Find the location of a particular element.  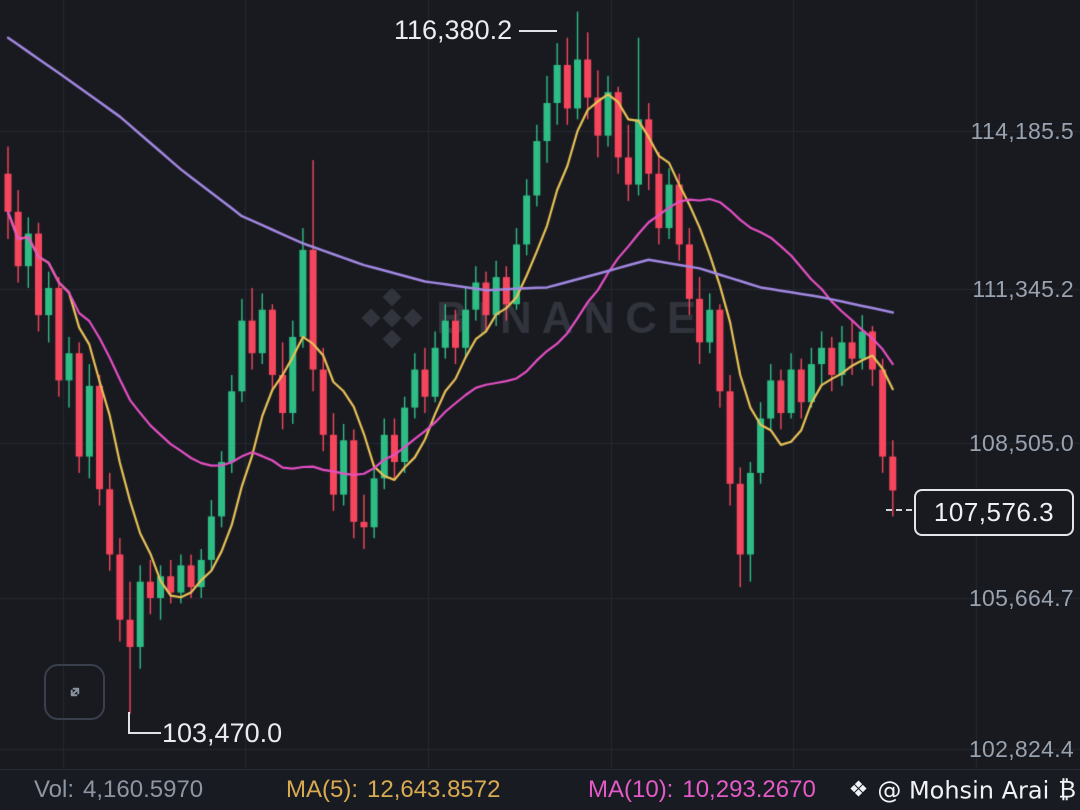

high-price-annotation: 116,380.2 is located at coordinates (476, 30).